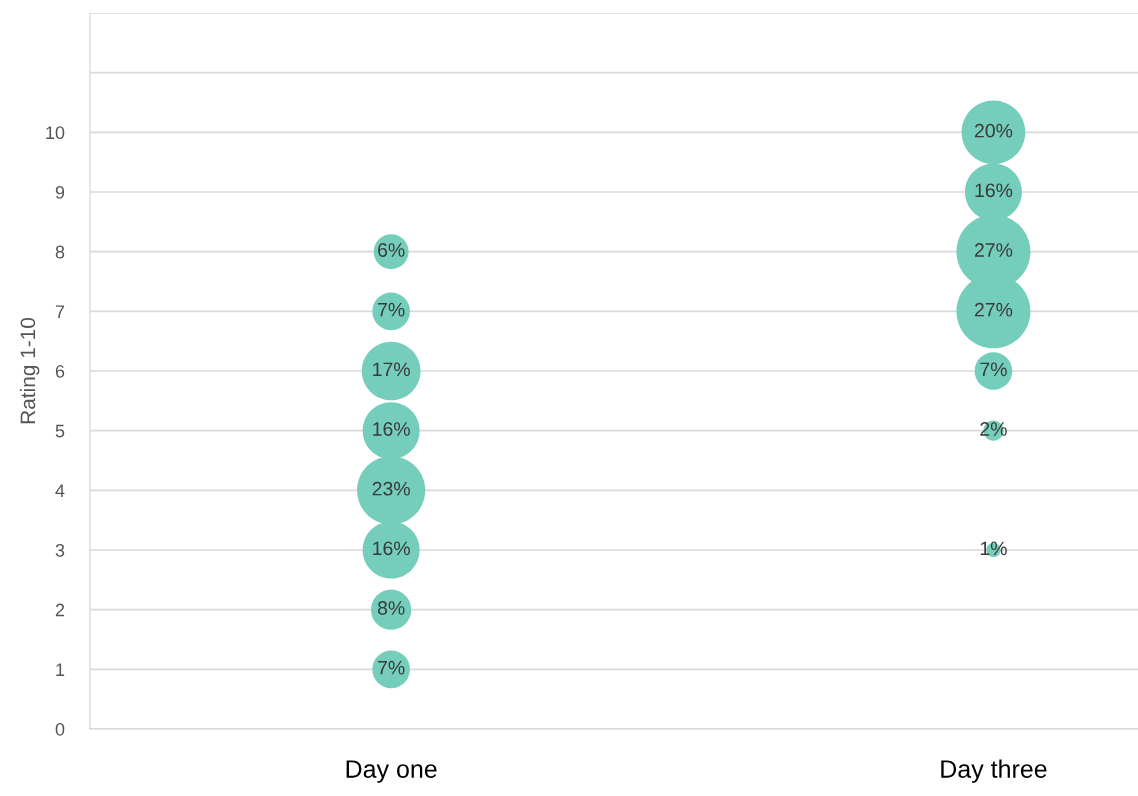 The height and width of the screenshot is (796, 1138). What do you see at coordinates (391, 771) in the screenshot?
I see `x-tick-label: Day one` at bounding box center [391, 771].